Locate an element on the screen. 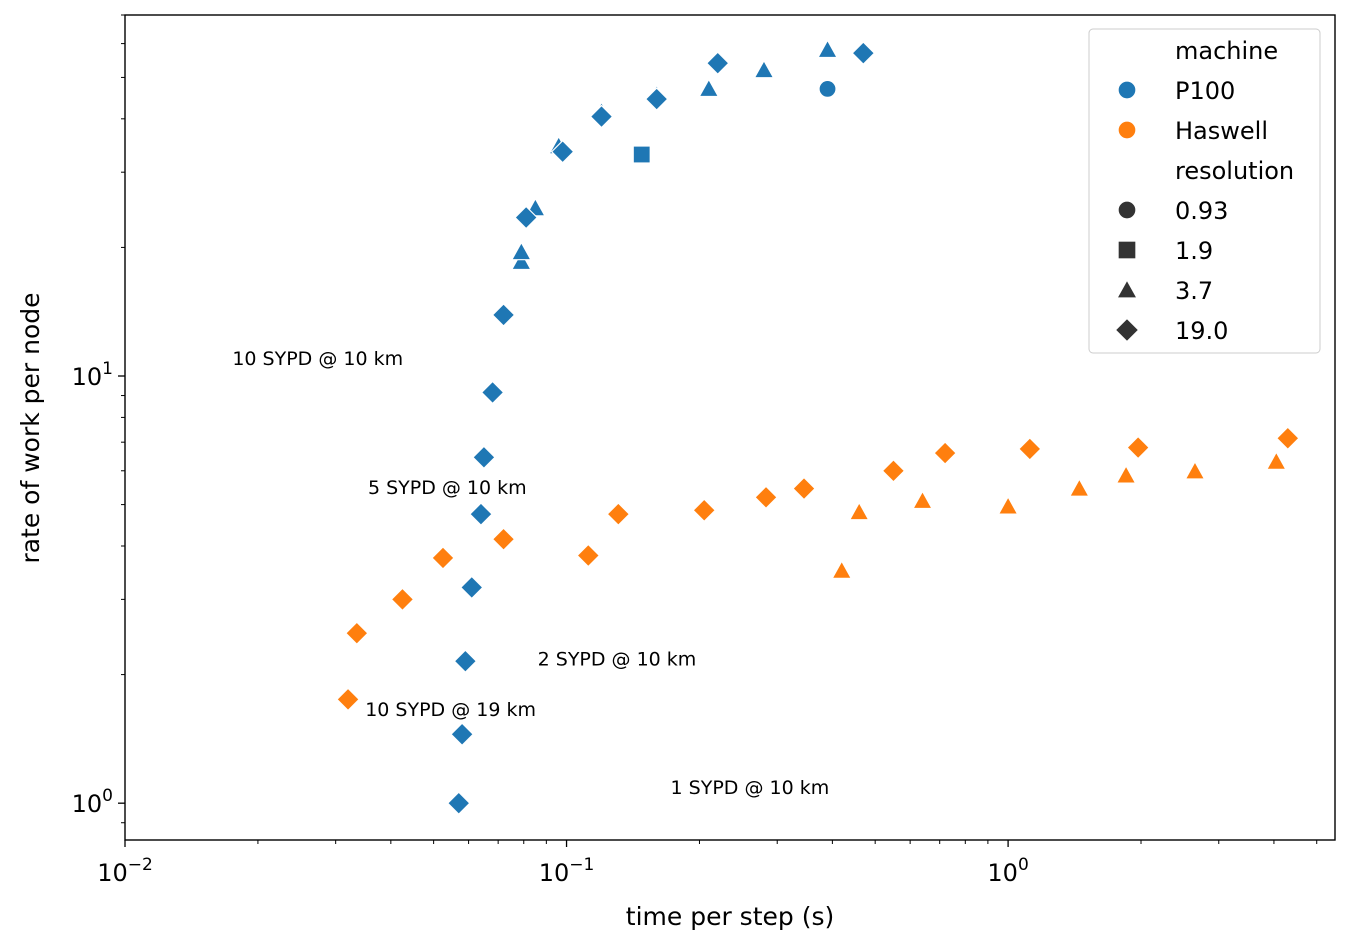 The image size is (1351, 951). x-axis-label: time per step (s) is located at coordinates (730, 916).